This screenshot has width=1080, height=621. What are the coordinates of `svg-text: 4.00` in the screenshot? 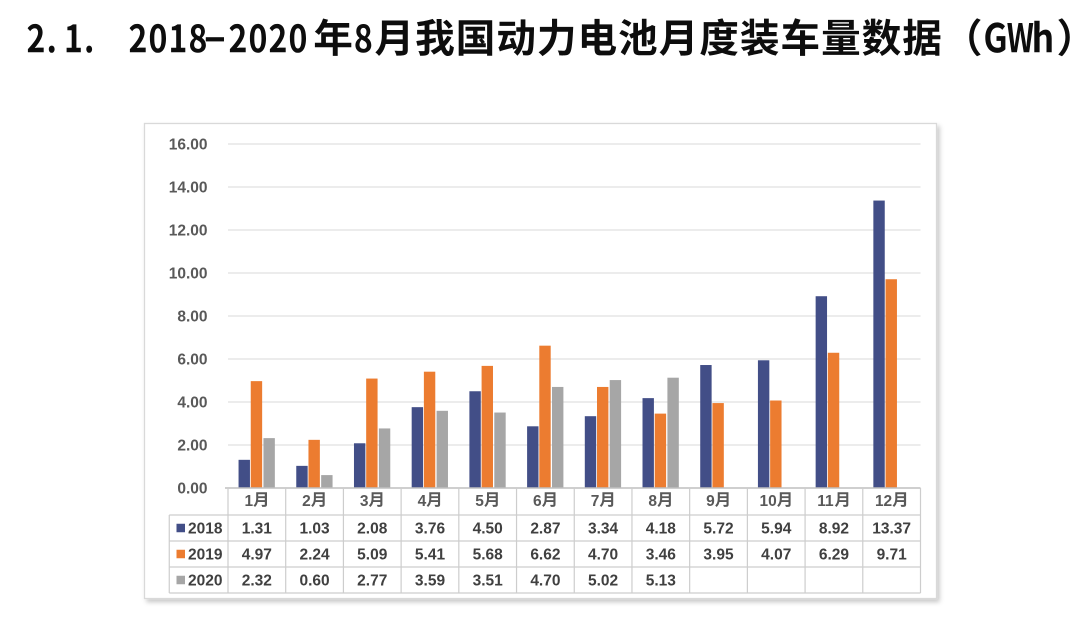 It's located at (192, 403).